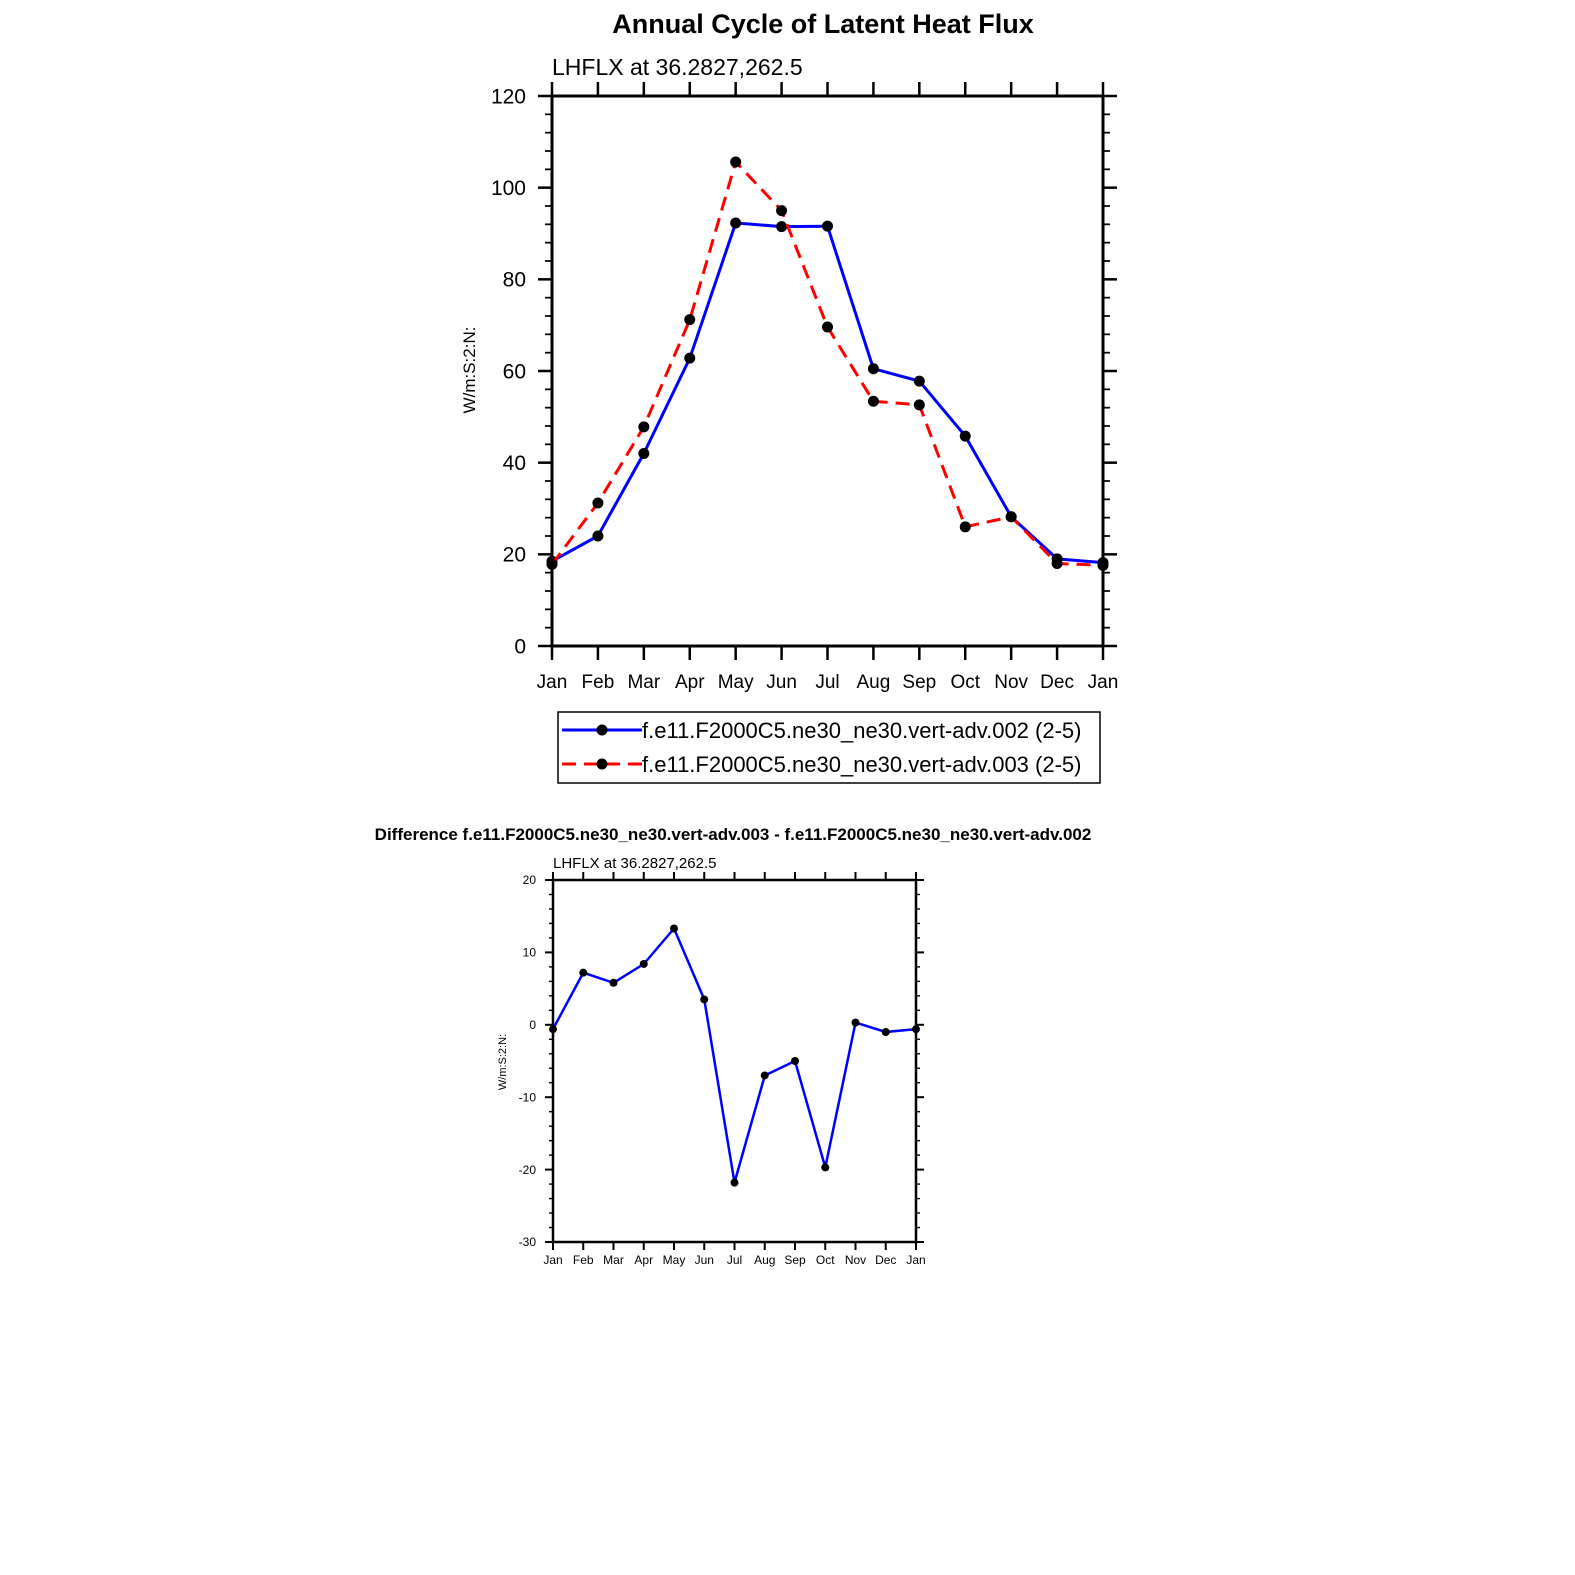 This screenshot has width=1575, height=1575. I want to click on y-tick-labels: 0 20 40 60 80 100 120, so click(508, 371).